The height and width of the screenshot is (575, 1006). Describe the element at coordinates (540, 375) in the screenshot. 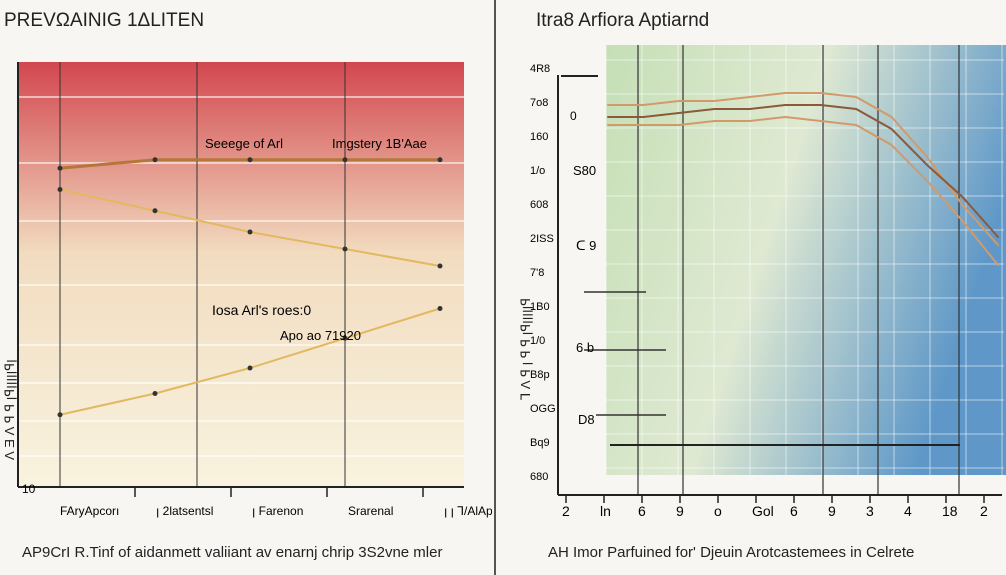

I see `right-y-tick-label: B8p` at that location.